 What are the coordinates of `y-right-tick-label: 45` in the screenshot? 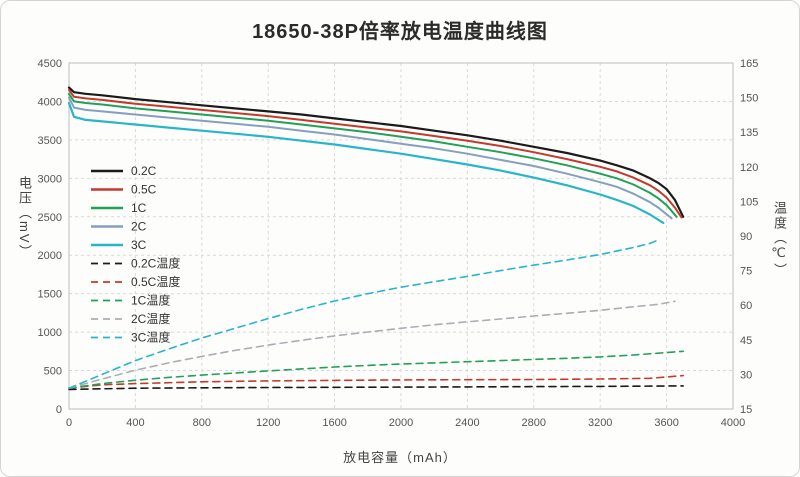 It's located at (746, 341).